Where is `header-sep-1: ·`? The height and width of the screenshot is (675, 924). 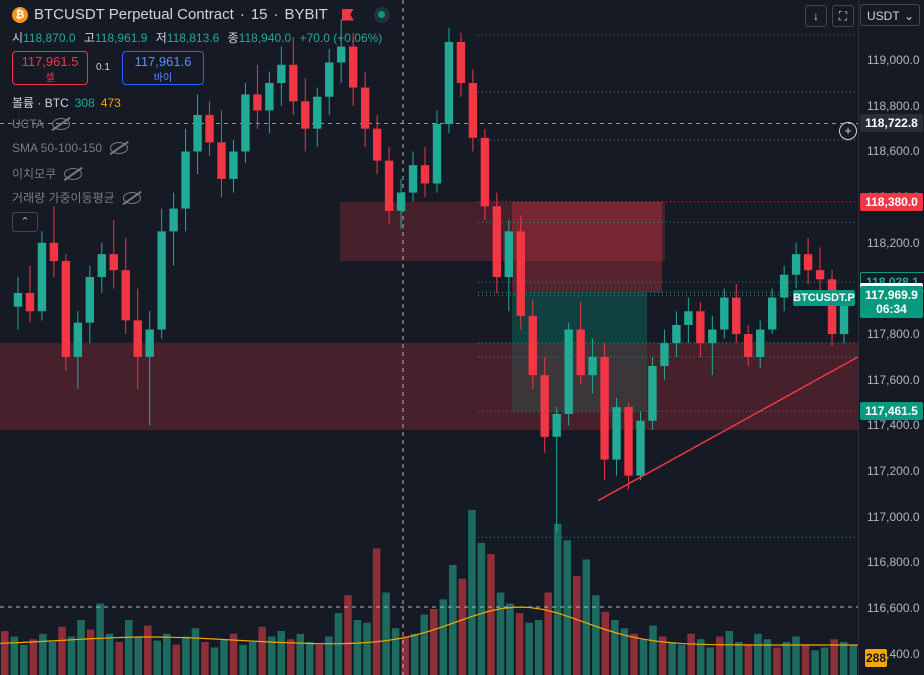 header-sep-1: · is located at coordinates (242, 14).